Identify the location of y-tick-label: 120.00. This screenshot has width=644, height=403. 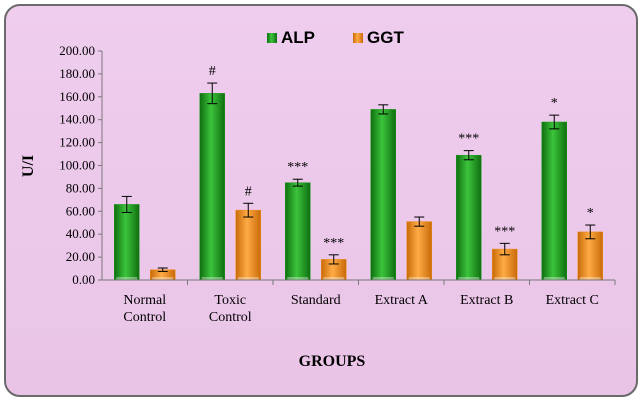
(77, 142).